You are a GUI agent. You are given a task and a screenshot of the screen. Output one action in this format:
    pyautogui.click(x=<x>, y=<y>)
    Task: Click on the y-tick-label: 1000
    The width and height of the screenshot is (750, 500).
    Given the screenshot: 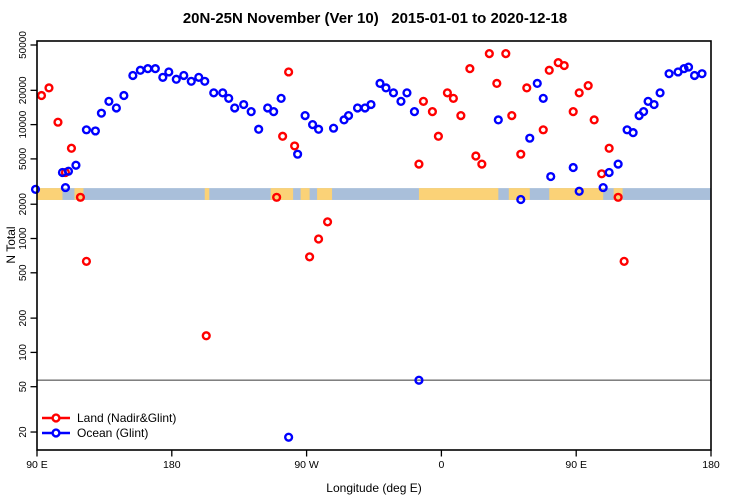 What is the action you would take?
    pyautogui.click(x=23, y=238)
    